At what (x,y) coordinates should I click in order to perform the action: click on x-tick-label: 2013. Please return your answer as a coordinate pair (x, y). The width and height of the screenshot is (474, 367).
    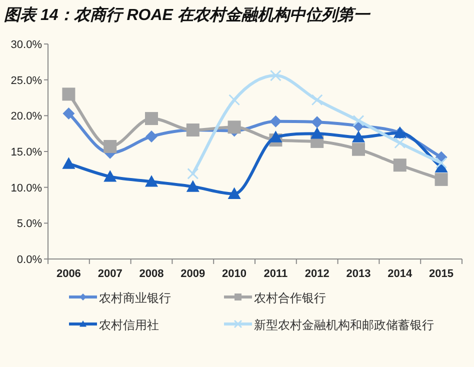
    Looking at the image, I should click on (358, 274).